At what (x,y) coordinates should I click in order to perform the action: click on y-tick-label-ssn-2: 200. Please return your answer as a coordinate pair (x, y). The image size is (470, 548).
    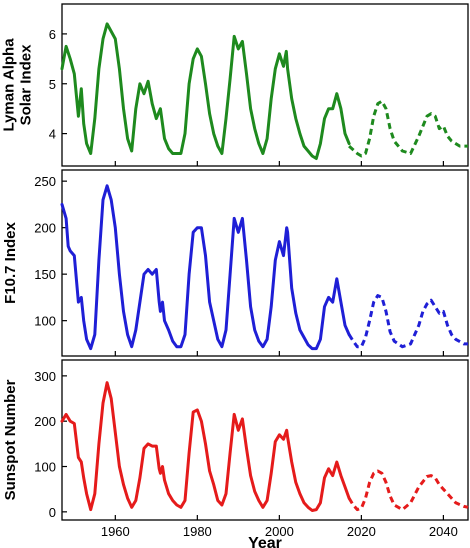
    Looking at the image, I should click on (45, 421).